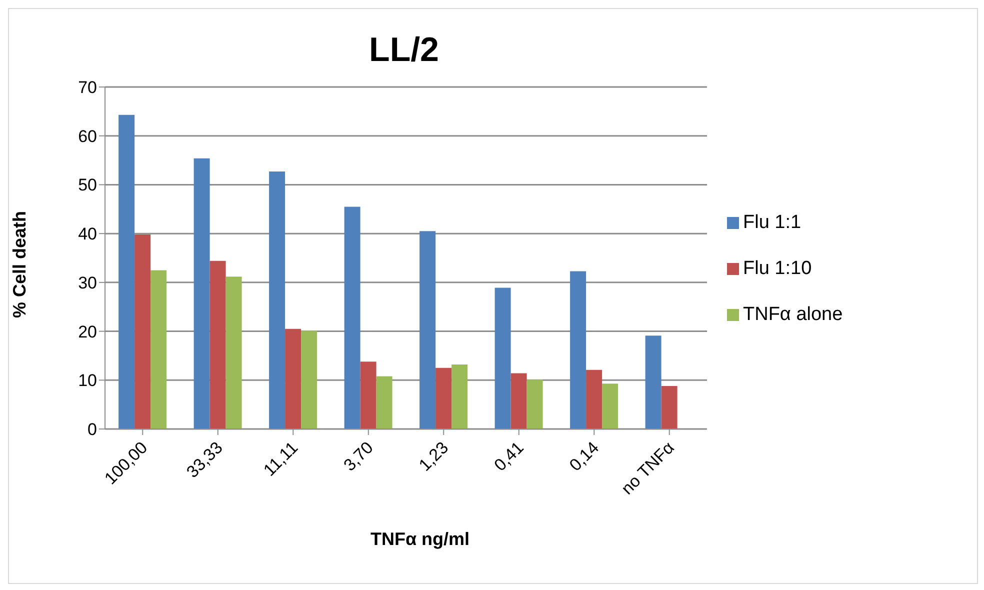 The image size is (984, 590). What do you see at coordinates (420, 539) in the screenshot?
I see `x-axis-title: TNFα ng/ml` at bounding box center [420, 539].